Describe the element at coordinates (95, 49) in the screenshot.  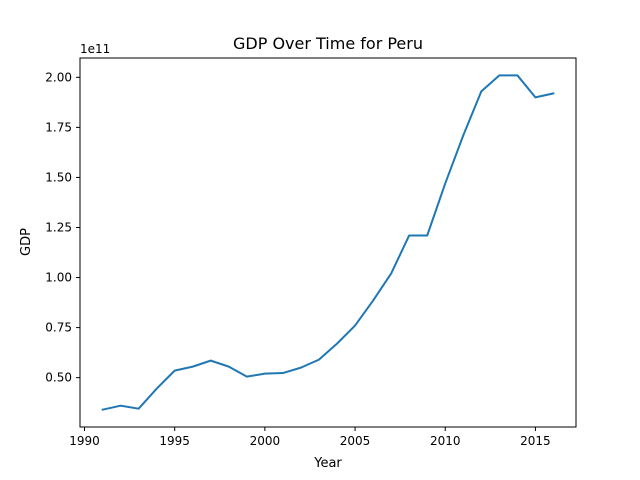
I see `y-offset-label: 1e11` at that location.